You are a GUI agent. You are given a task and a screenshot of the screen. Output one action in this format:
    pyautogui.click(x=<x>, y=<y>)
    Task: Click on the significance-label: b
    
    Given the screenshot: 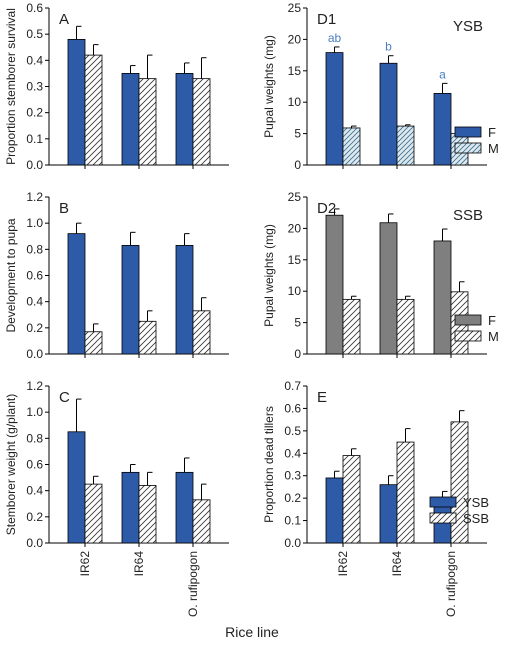 What is the action you would take?
    pyautogui.click(x=388, y=47)
    